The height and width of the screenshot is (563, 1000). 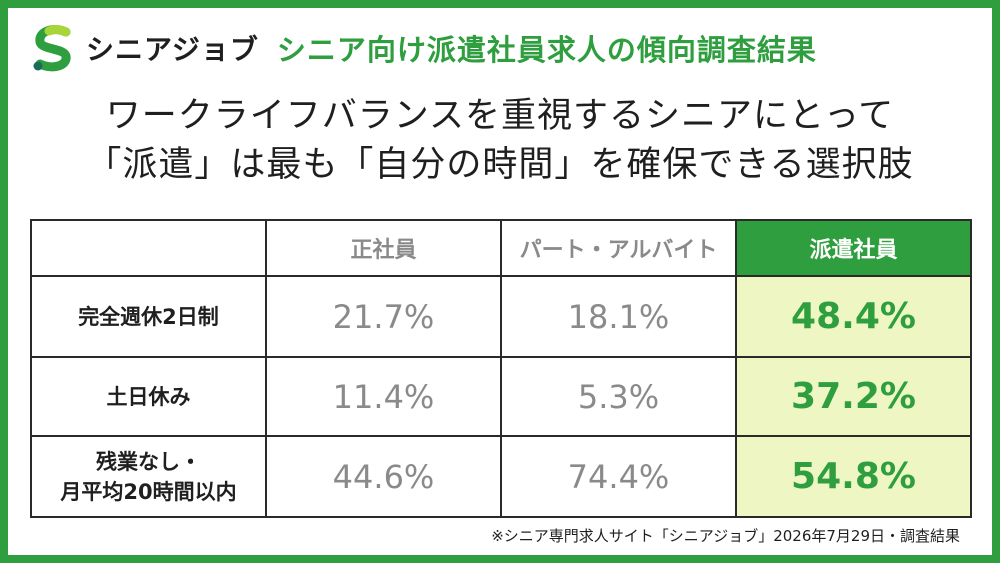 What do you see at coordinates (618, 396) in the screenshot?
I see `value-cell: 5.3%` at bounding box center [618, 396].